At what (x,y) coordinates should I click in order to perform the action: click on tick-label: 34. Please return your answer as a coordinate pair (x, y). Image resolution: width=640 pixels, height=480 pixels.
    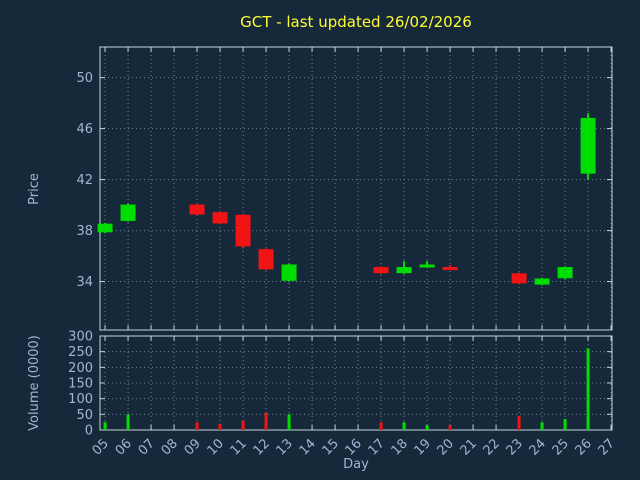
    Looking at the image, I should click on (84, 282).